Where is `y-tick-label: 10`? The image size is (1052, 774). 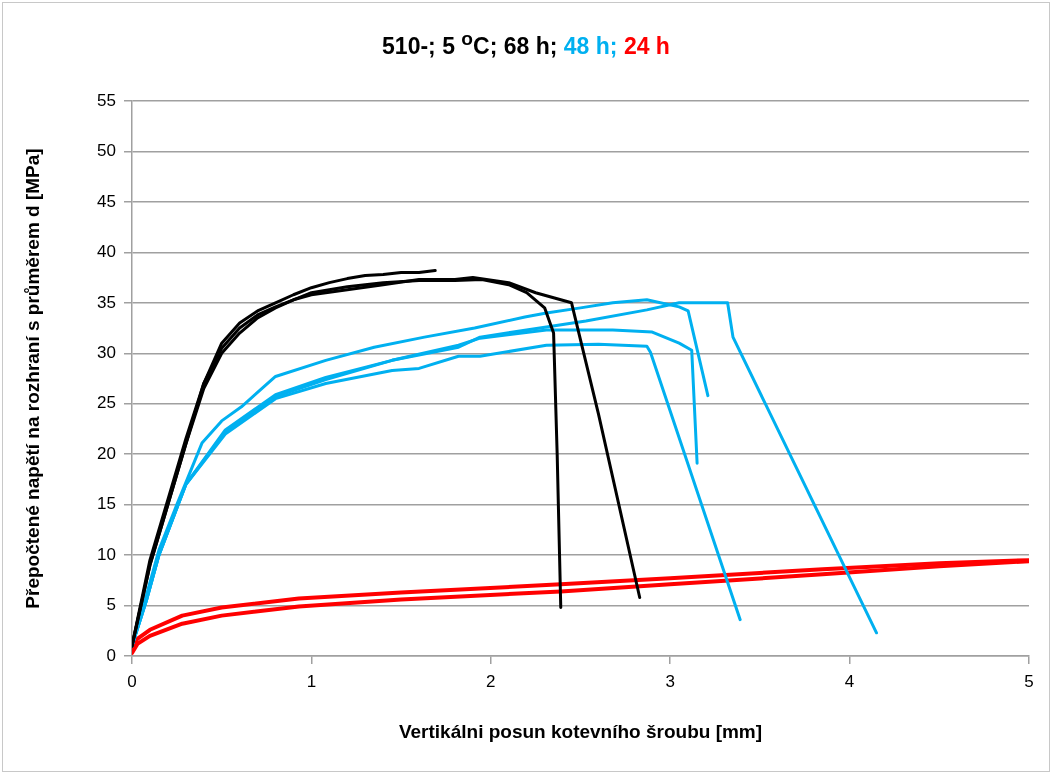
y-tick-label: 10 is located at coordinates (106, 554).